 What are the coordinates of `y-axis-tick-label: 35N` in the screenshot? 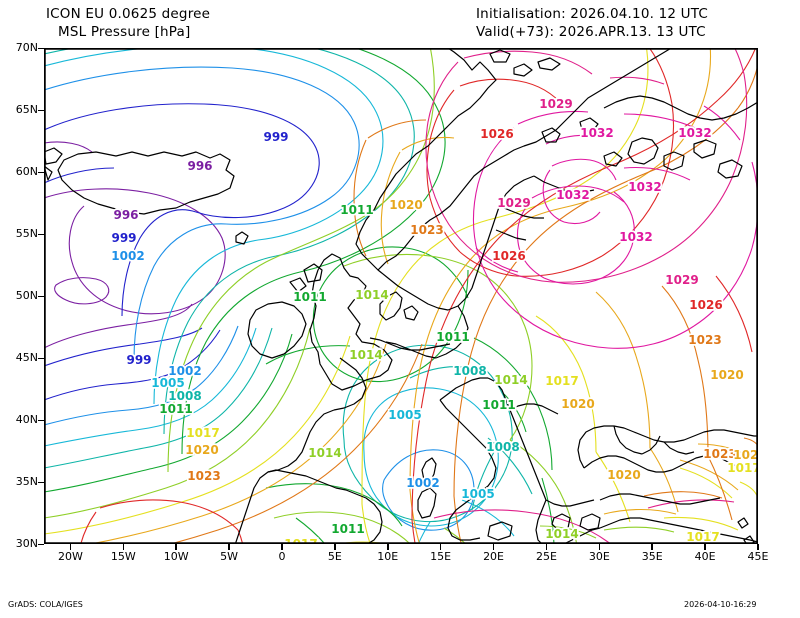 It's located at (26, 481).